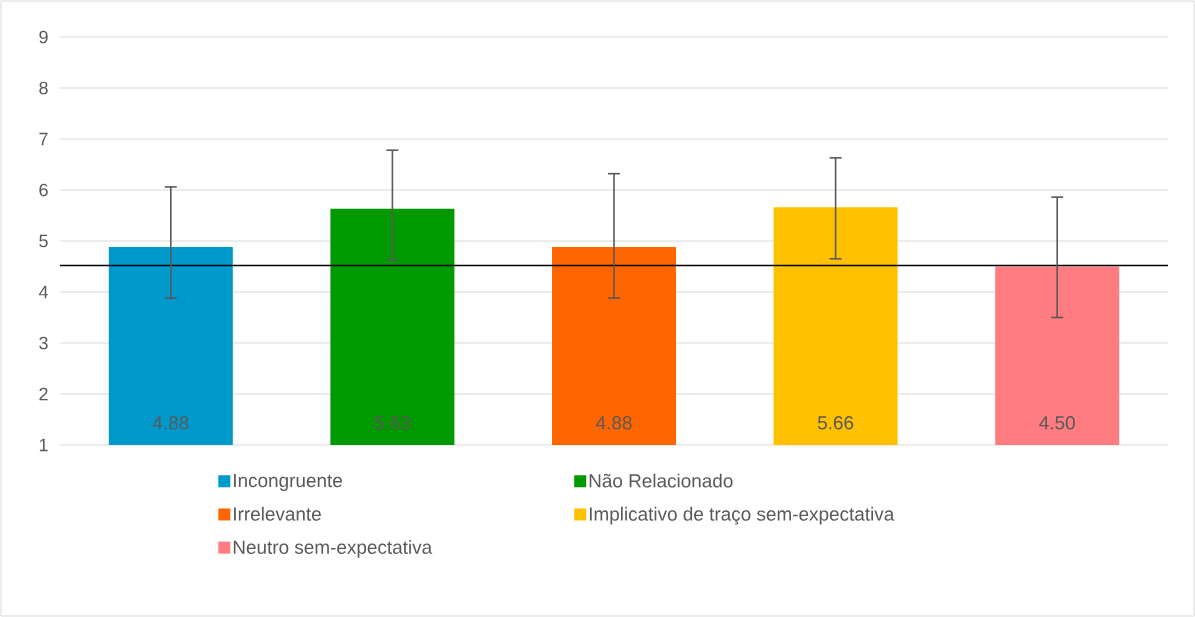 The width and height of the screenshot is (1195, 617). What do you see at coordinates (835, 423) in the screenshot?
I see `data-label: 5.66` at bounding box center [835, 423].